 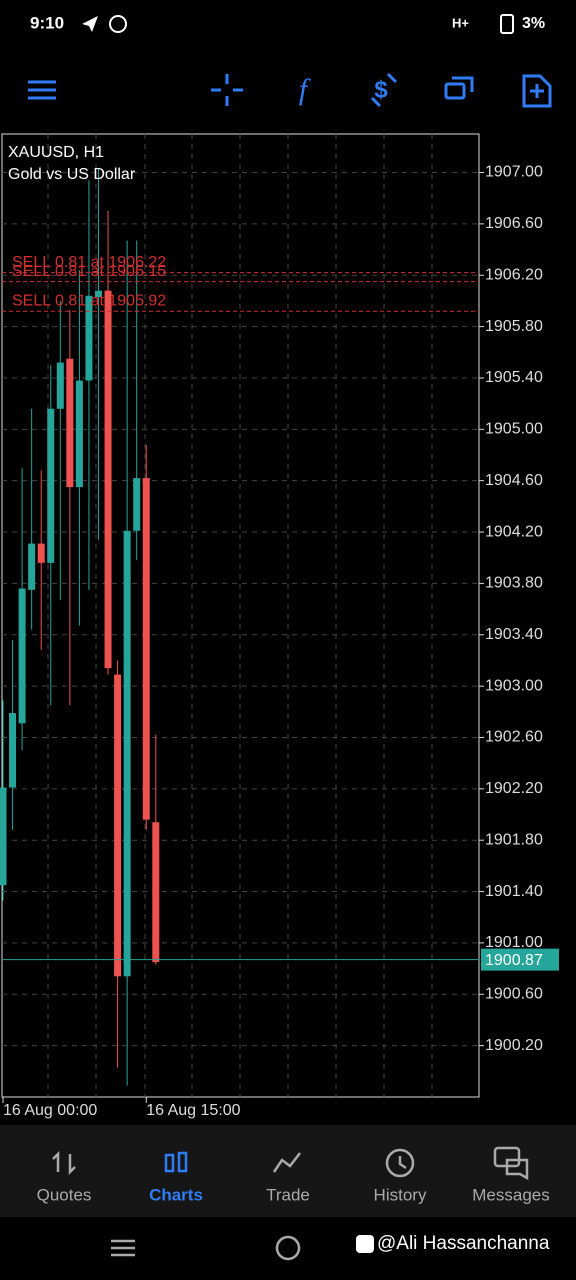 What do you see at coordinates (460, 22) in the screenshot?
I see `network-type: H+` at bounding box center [460, 22].